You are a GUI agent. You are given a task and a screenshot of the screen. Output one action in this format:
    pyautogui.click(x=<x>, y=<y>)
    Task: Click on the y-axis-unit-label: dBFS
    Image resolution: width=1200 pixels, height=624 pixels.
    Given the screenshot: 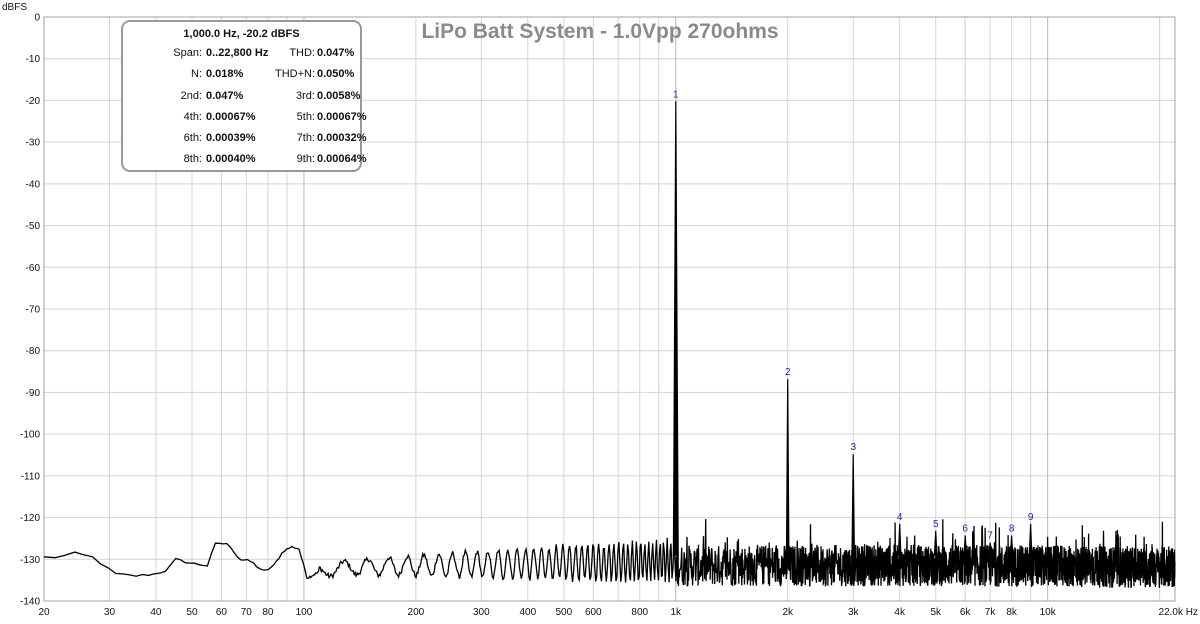 What is the action you would take?
    pyautogui.click(x=14, y=7)
    